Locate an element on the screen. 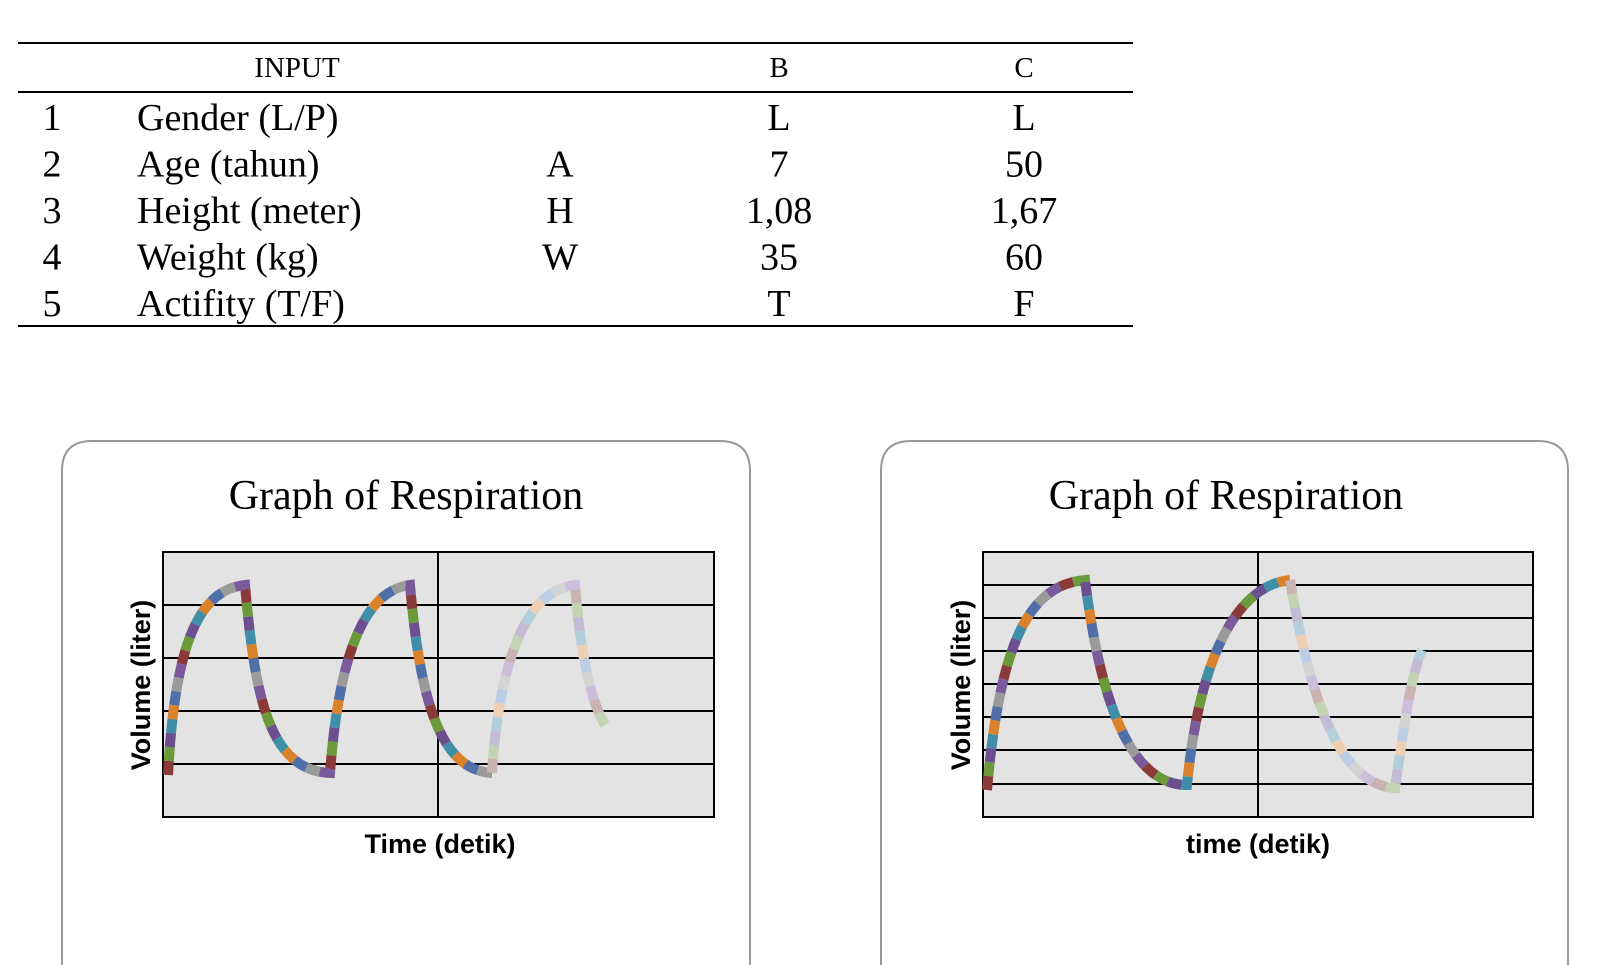  table-cell: 5 is located at coordinates (52, 304).